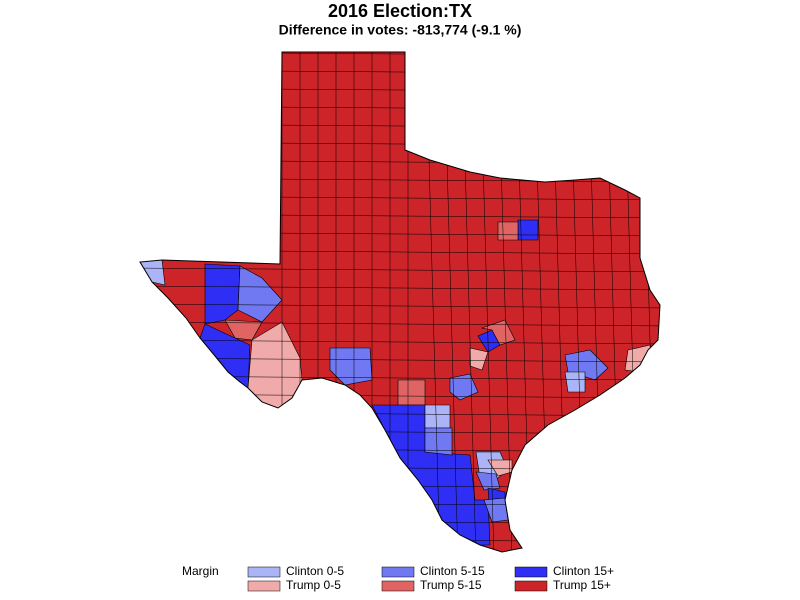 The image size is (800, 600). What do you see at coordinates (452, 571) in the screenshot?
I see `legend-label: Clinton 5-15` at bounding box center [452, 571].